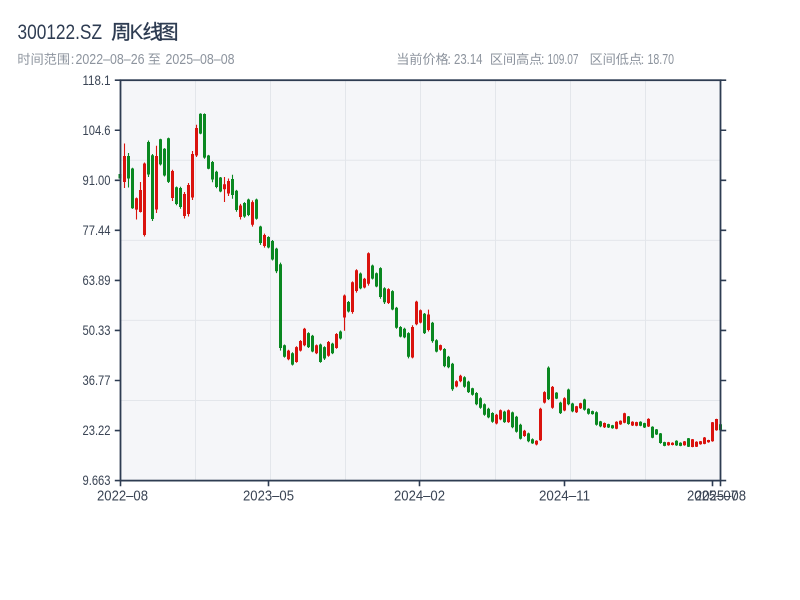 This screenshot has height=600, width=800. I want to click on svg-text: 2023–05, so click(268, 496).